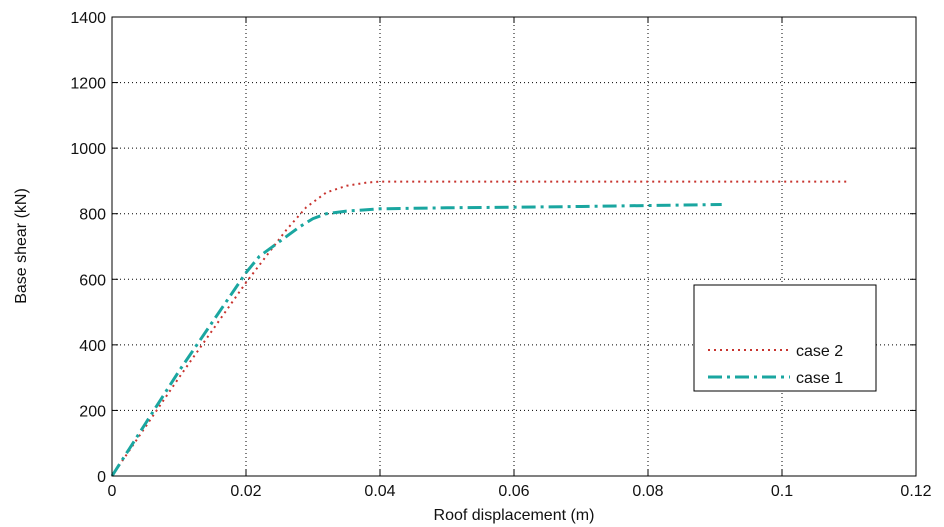  Describe the element at coordinates (379, 491) in the screenshot. I see `x-tick-label: 0.04` at that location.